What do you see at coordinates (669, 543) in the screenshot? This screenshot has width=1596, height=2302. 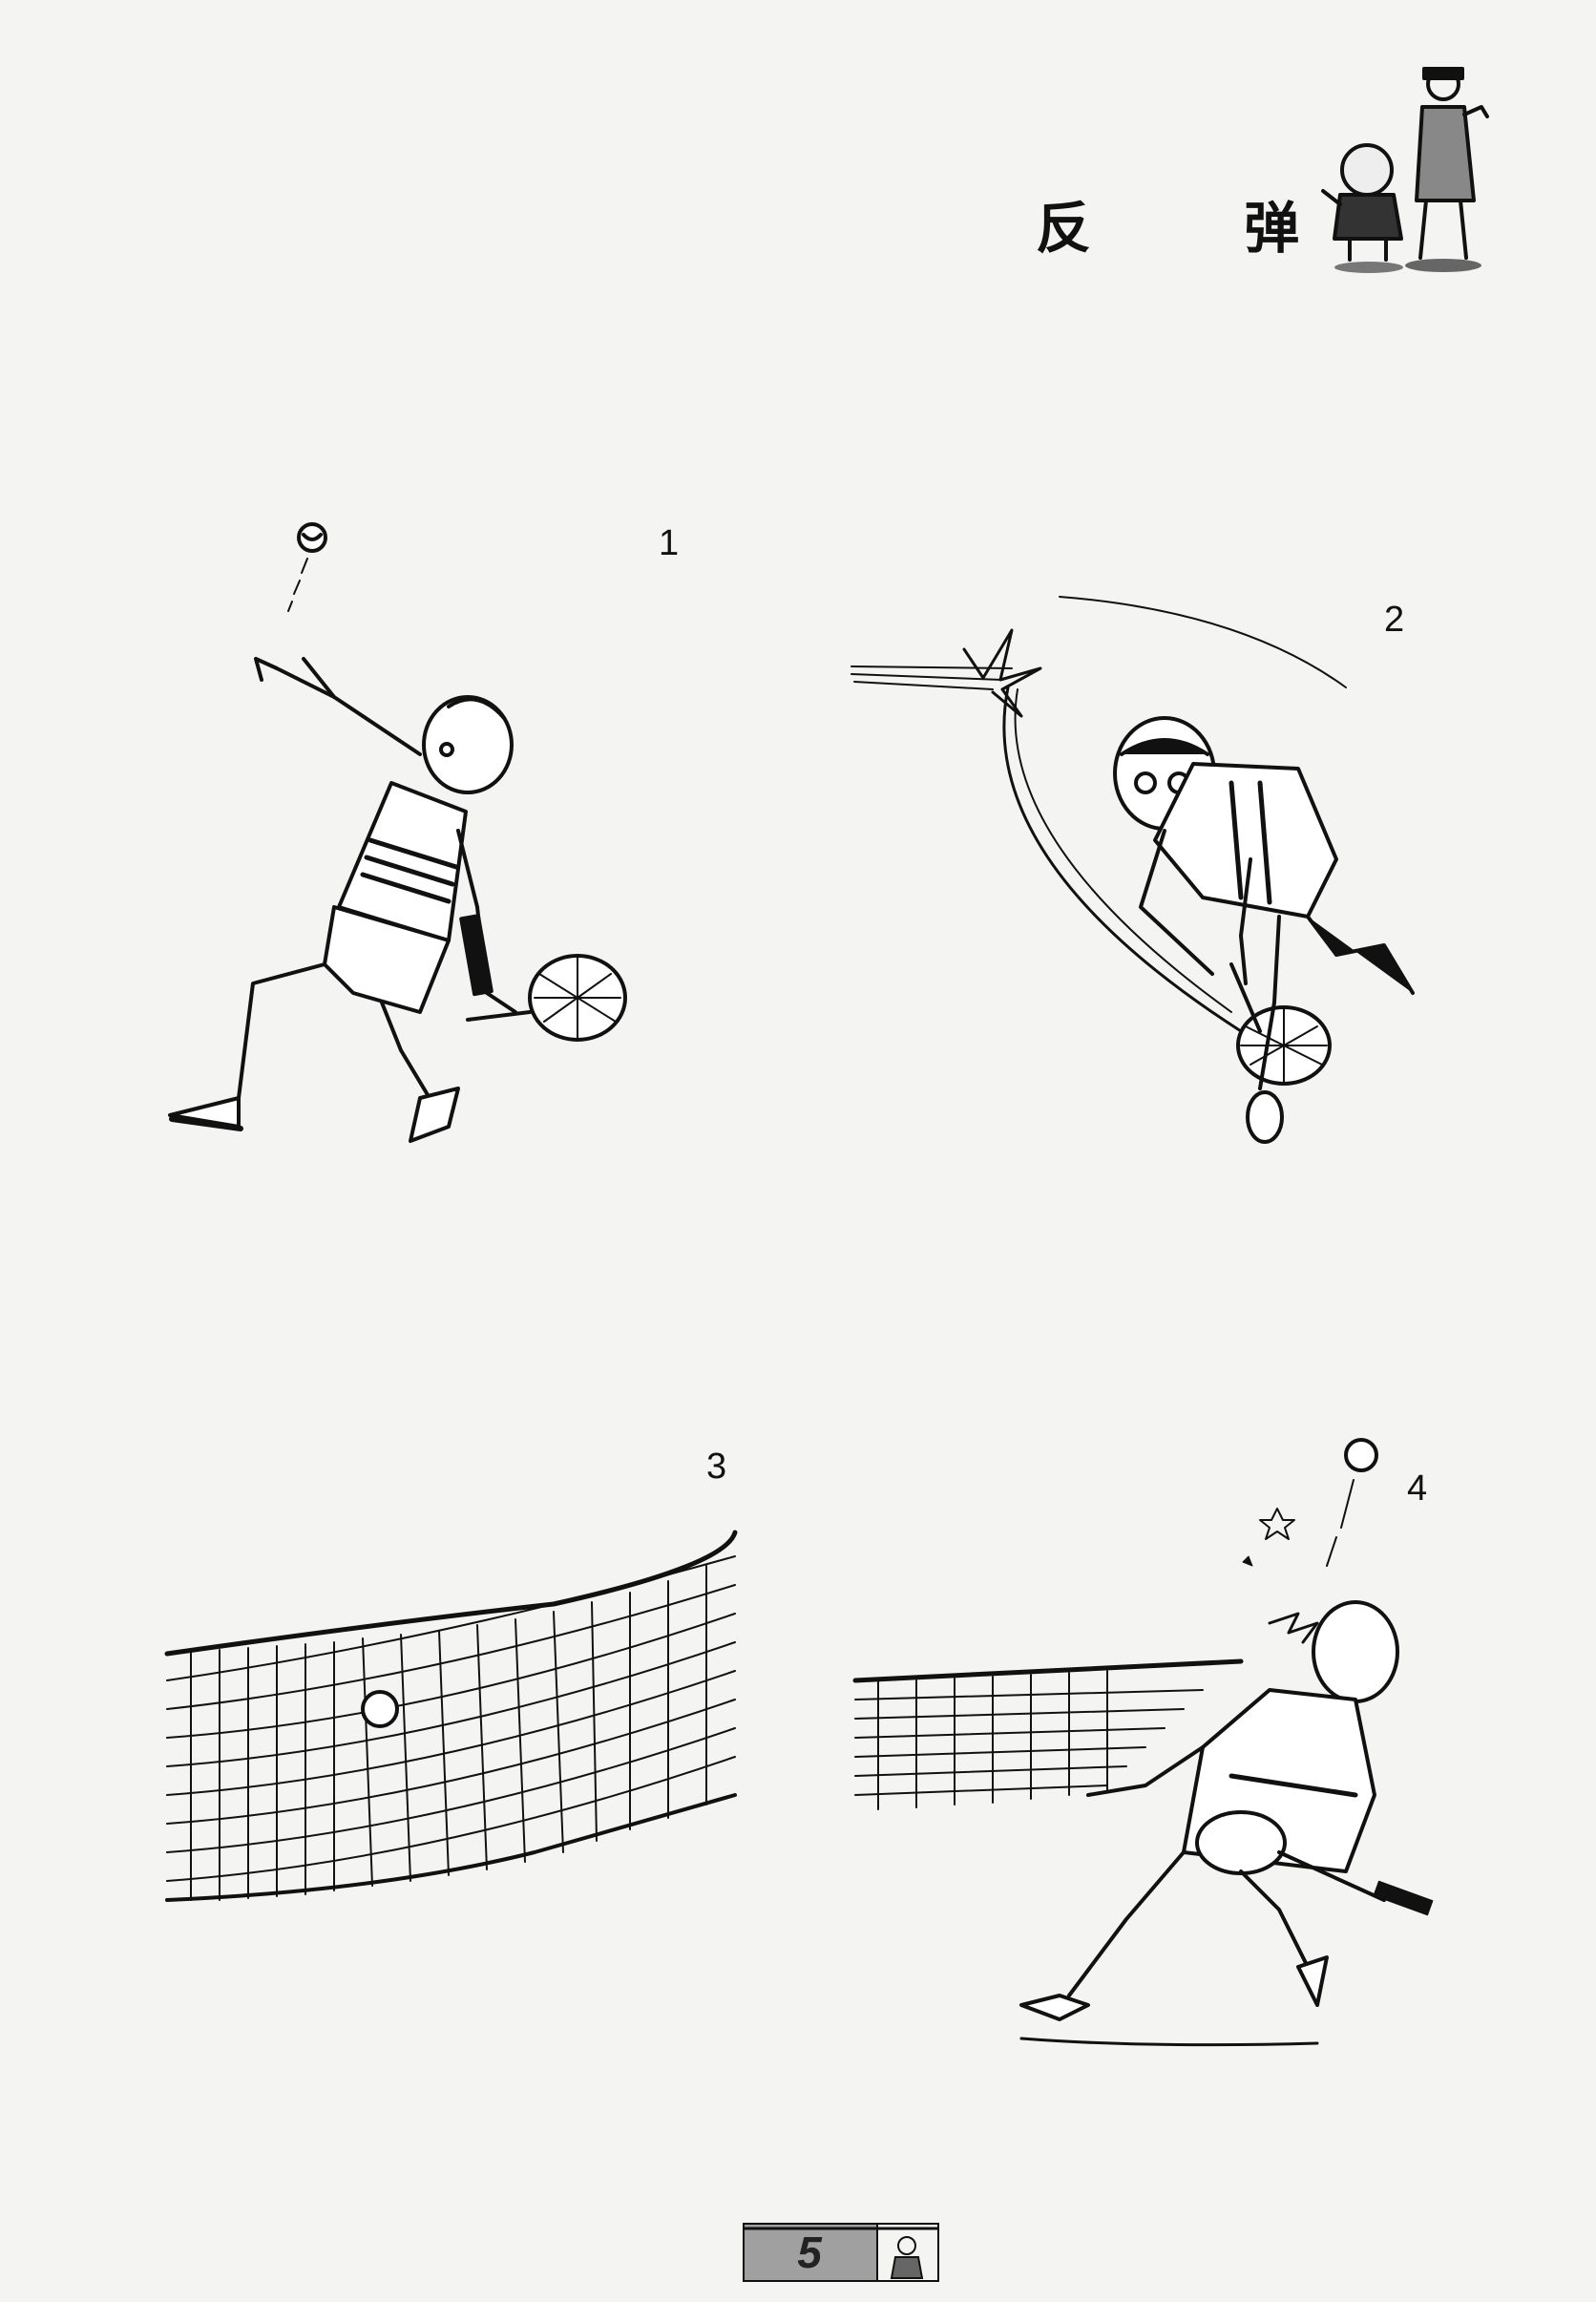 I see `panel-1-number: 1` at bounding box center [669, 543].